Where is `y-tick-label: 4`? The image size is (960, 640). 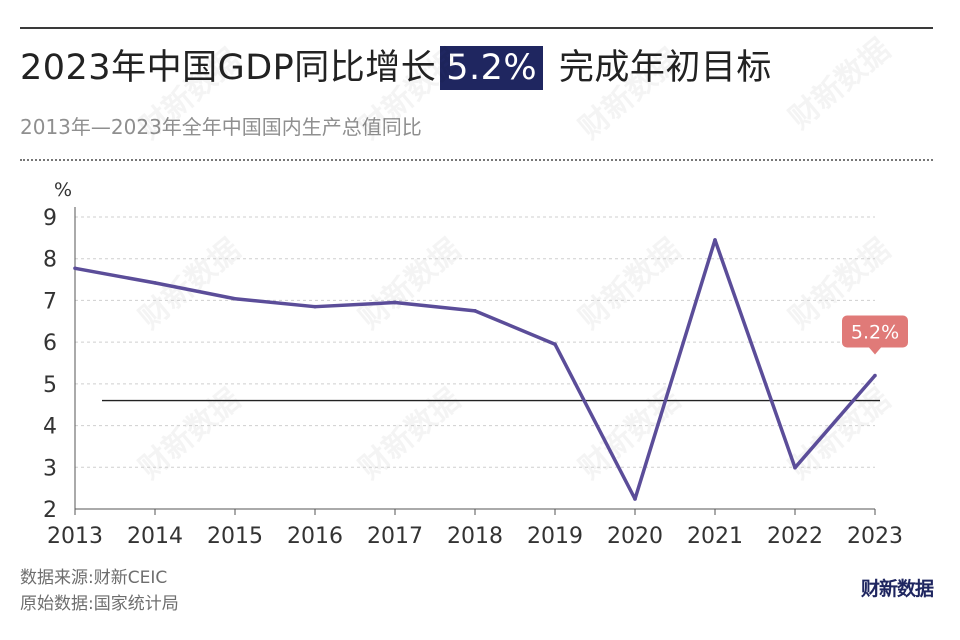 y-tick-label: 4 is located at coordinates (50, 427).